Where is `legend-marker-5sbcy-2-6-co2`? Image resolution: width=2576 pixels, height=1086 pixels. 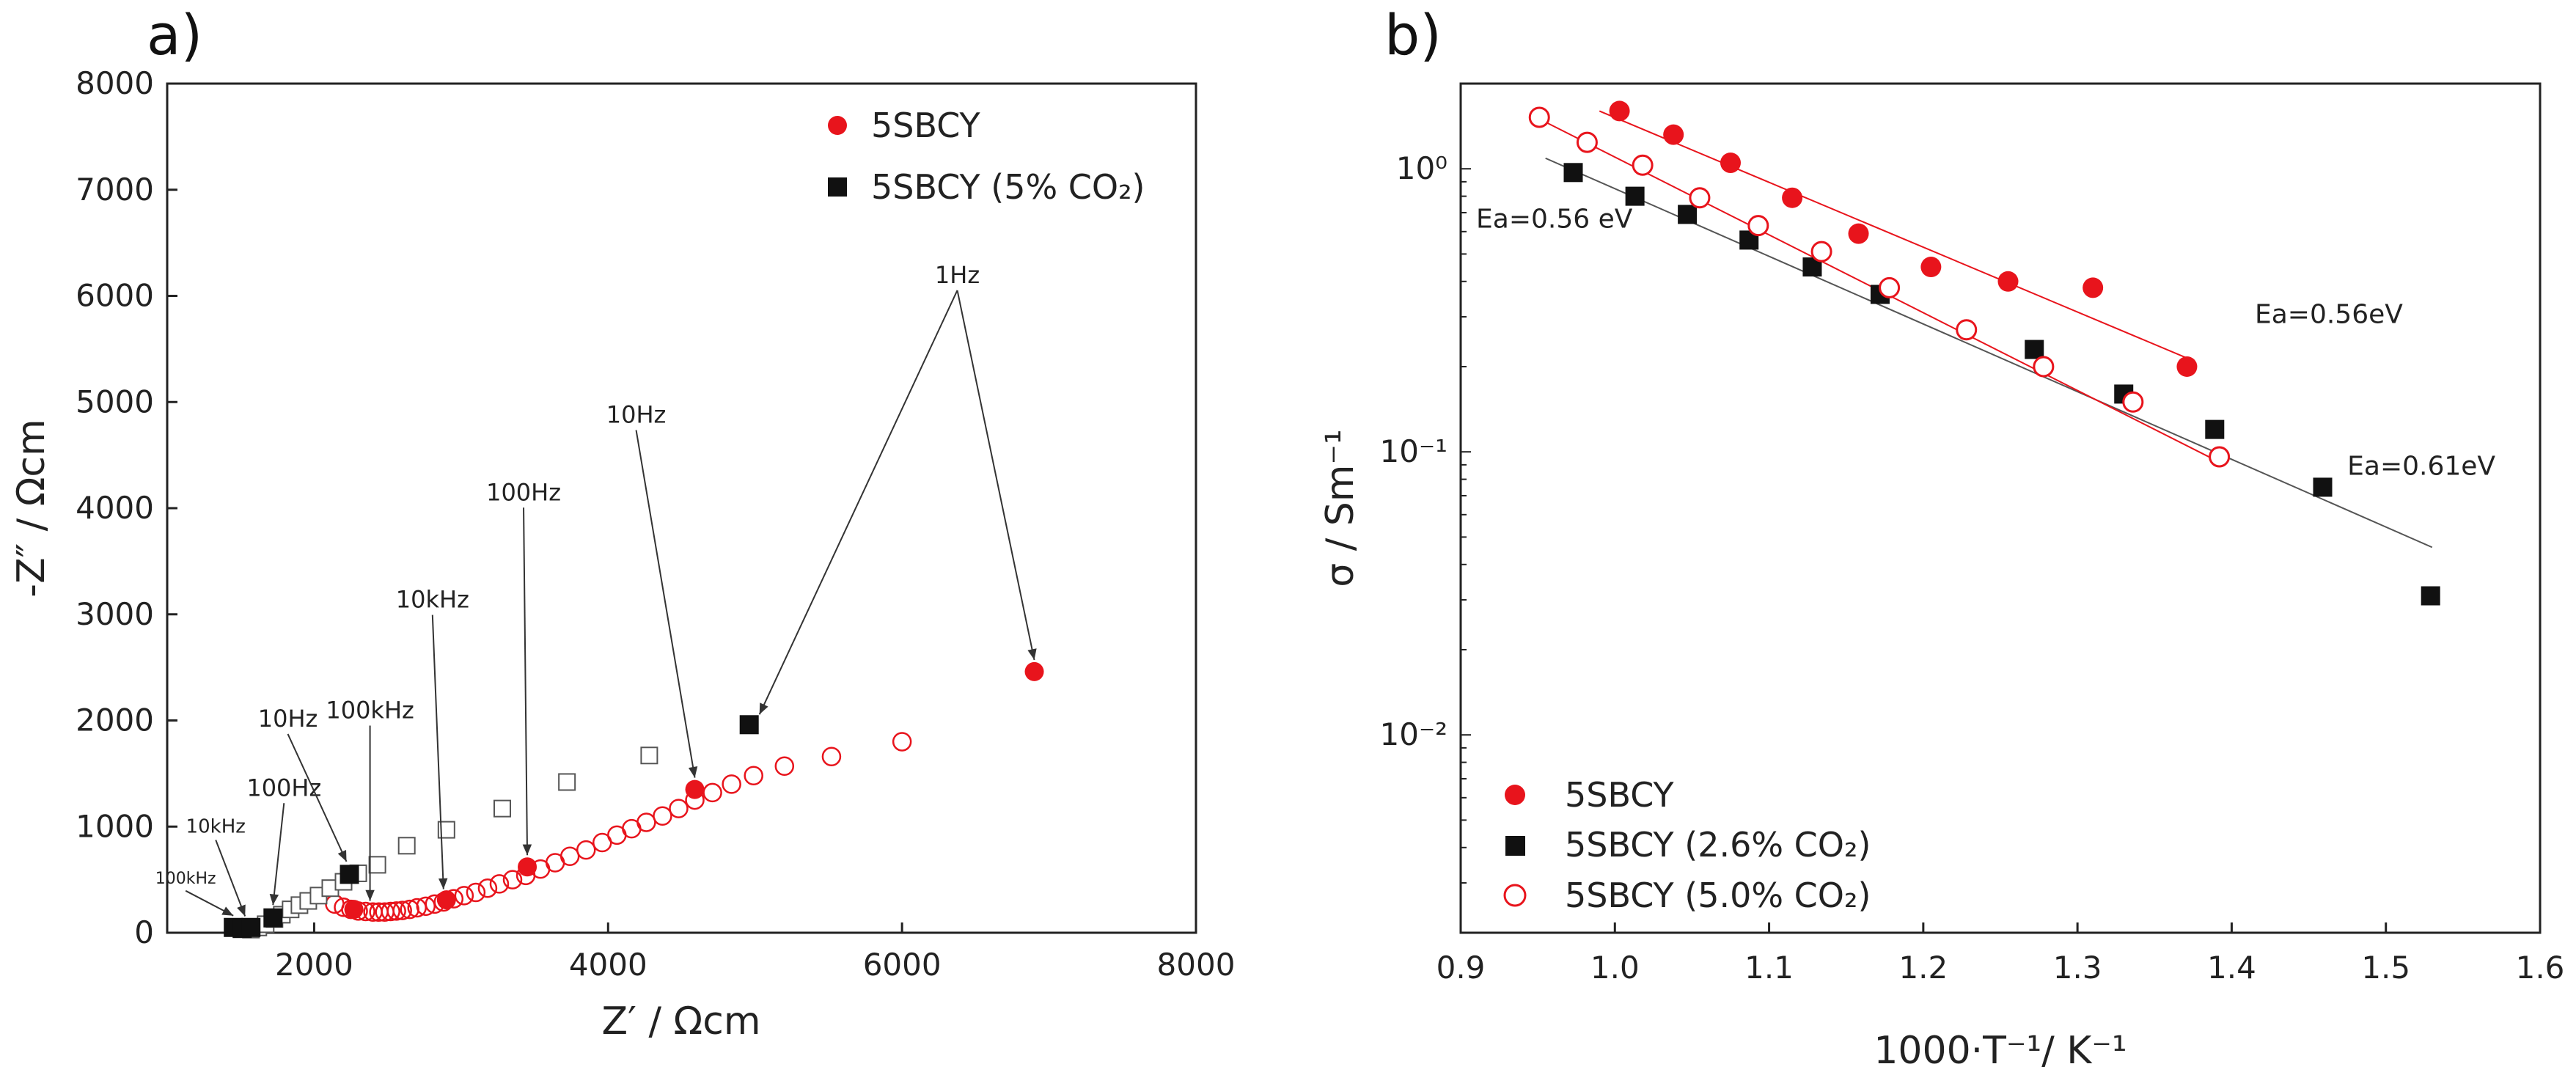 legend-marker-5sbcy-2-6-co2 is located at coordinates (1515, 846).